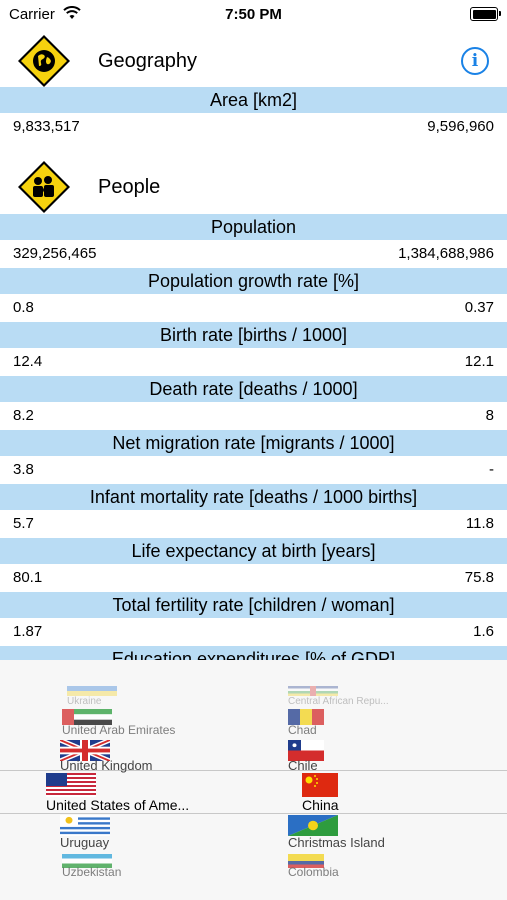  Describe the element at coordinates (313, 825) in the screenshot. I see `christmas-island-flag-icon` at that location.